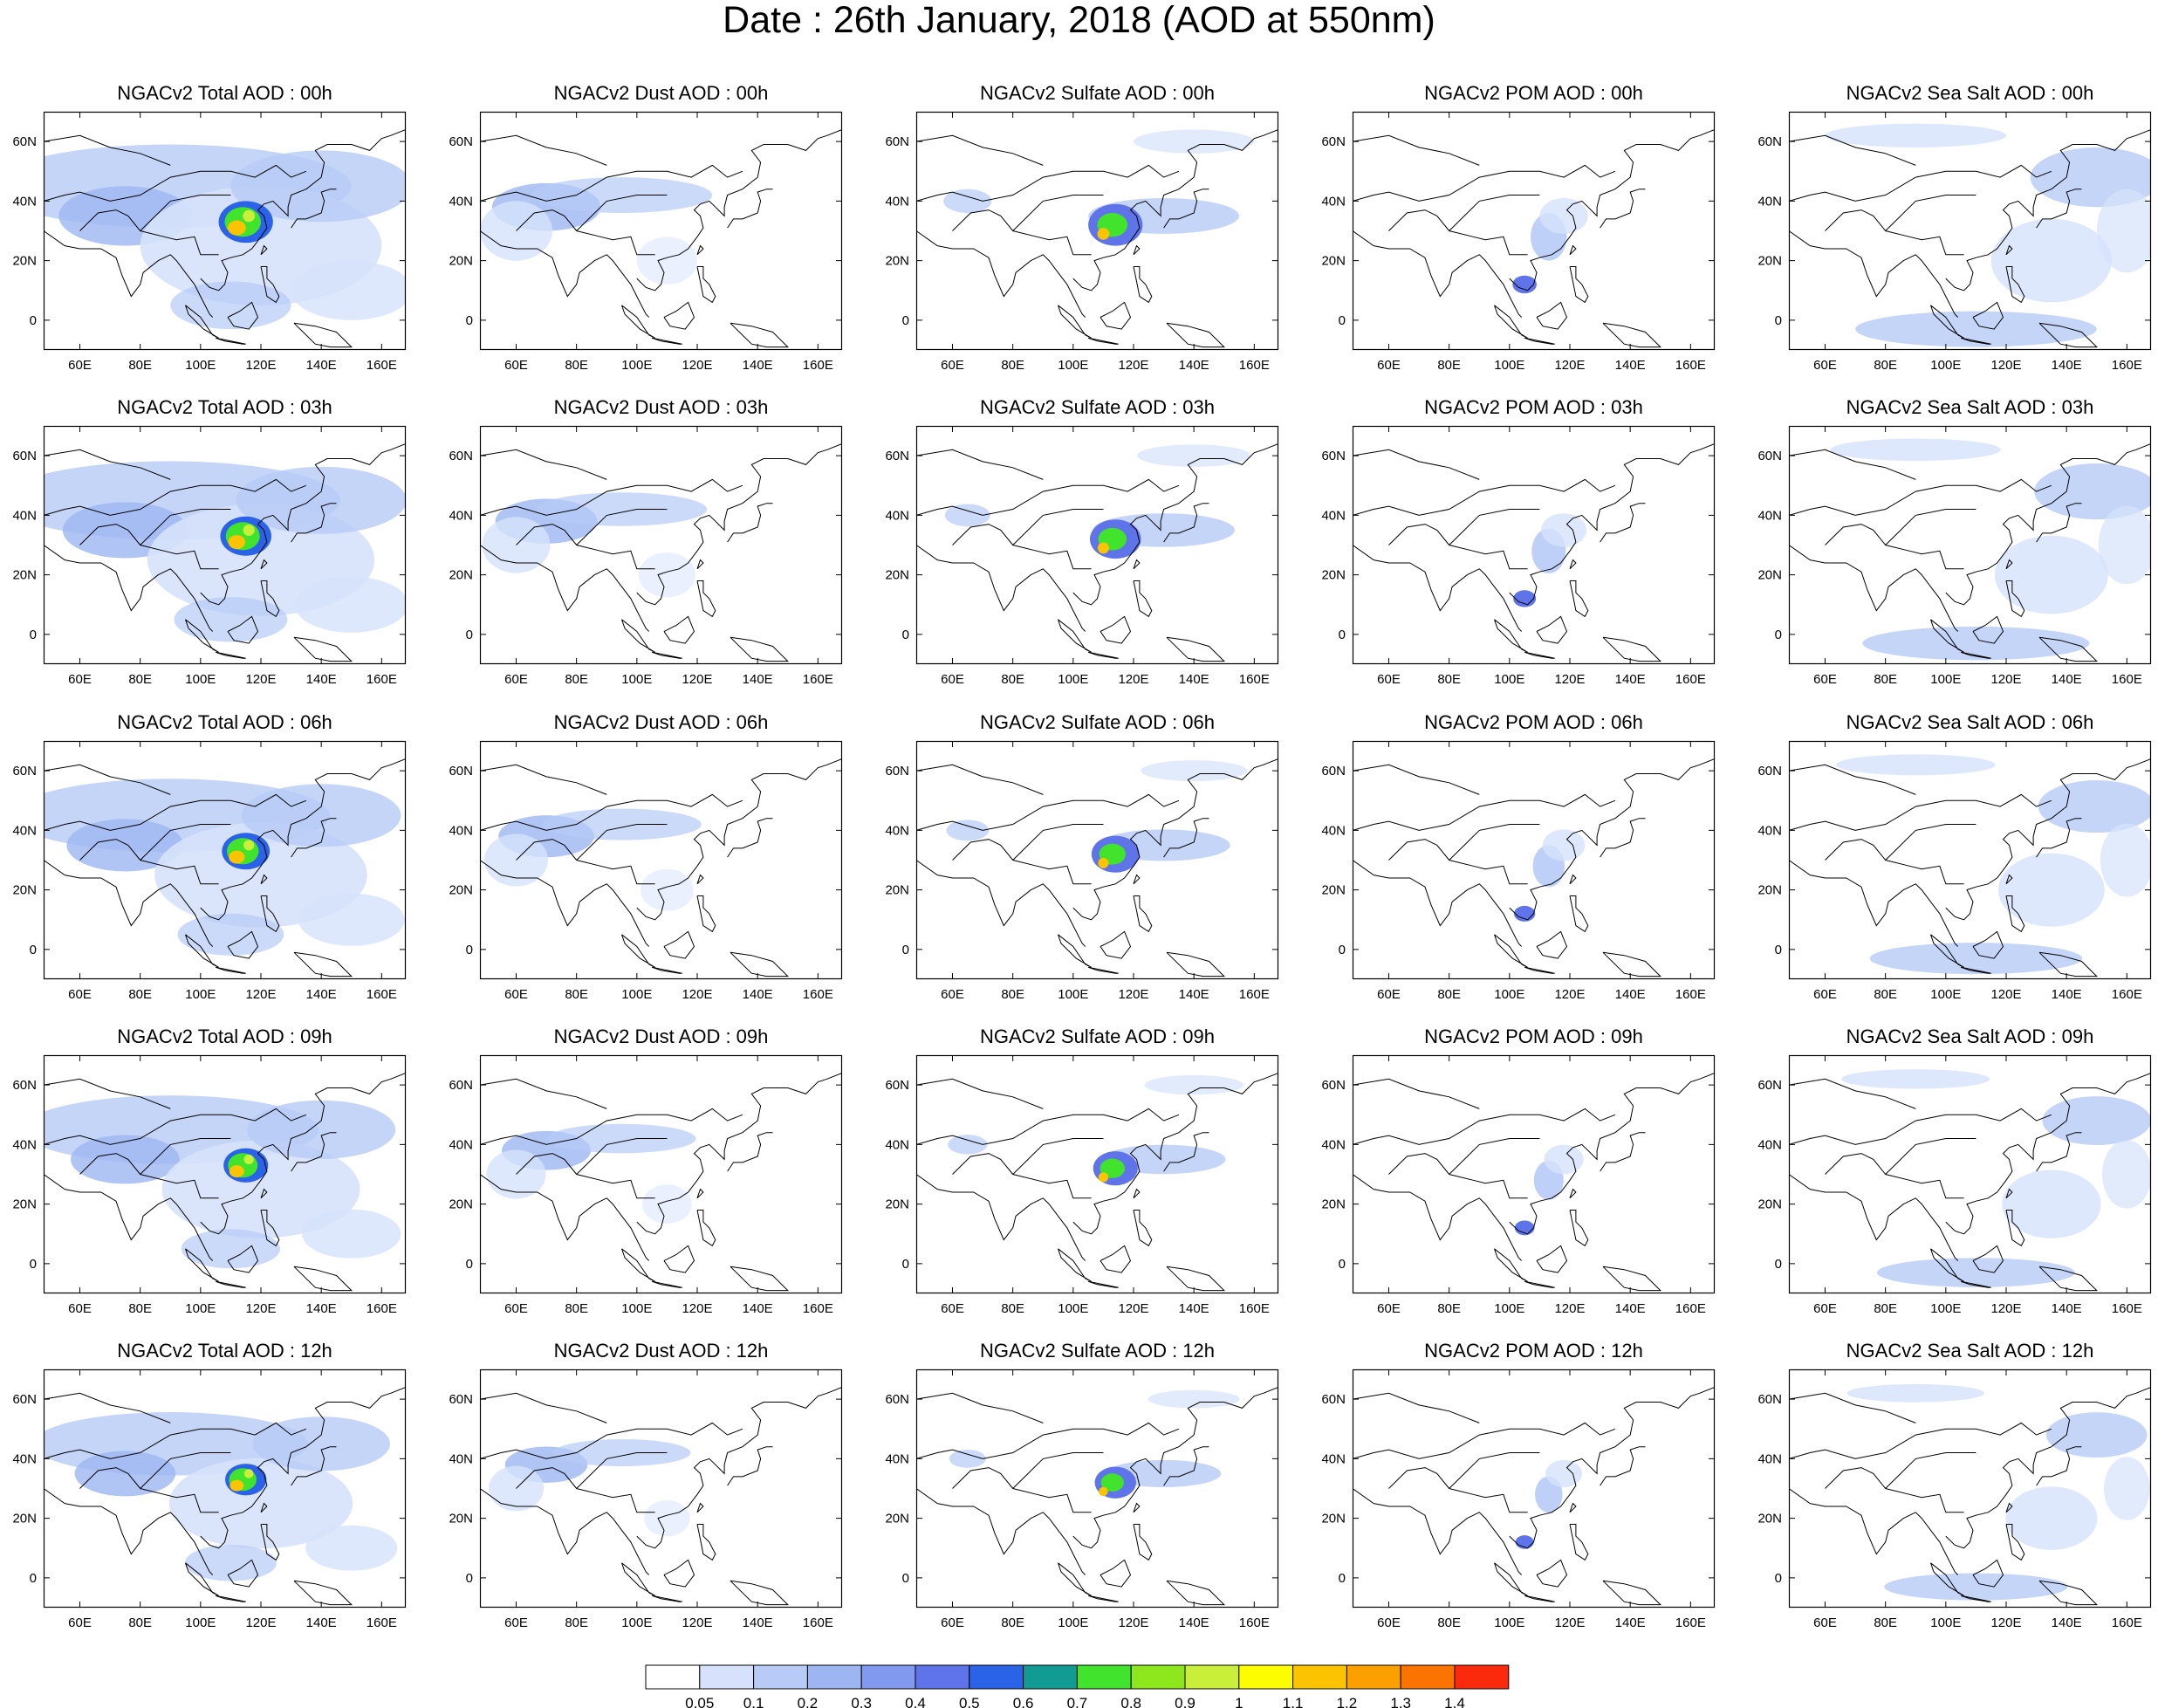  What do you see at coordinates (1097, 1036) in the screenshot?
I see `panel-title: NGACv2 Sulfate AOD : 09h` at bounding box center [1097, 1036].